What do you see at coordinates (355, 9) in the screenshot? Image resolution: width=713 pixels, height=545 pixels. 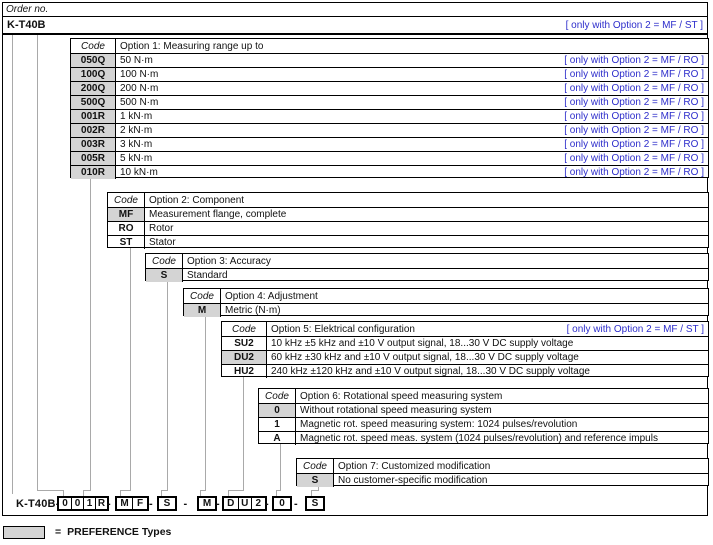 I see `order-no-row: Order no.` at bounding box center [355, 9].